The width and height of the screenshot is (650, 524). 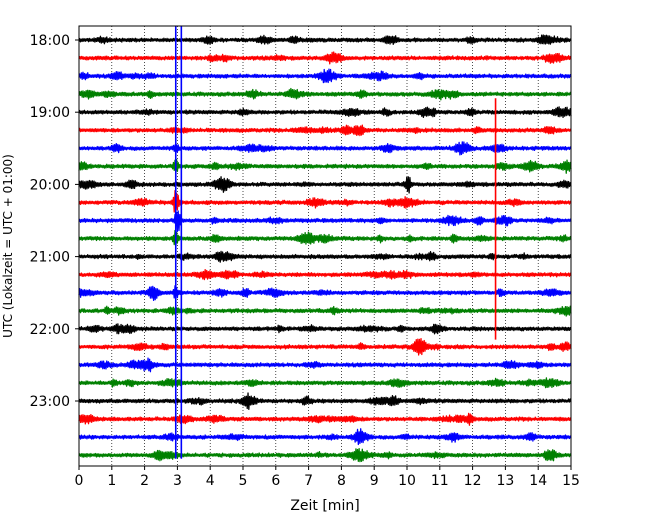 What do you see at coordinates (79, 481) in the screenshot?
I see `x-tick-label: 0` at bounding box center [79, 481].